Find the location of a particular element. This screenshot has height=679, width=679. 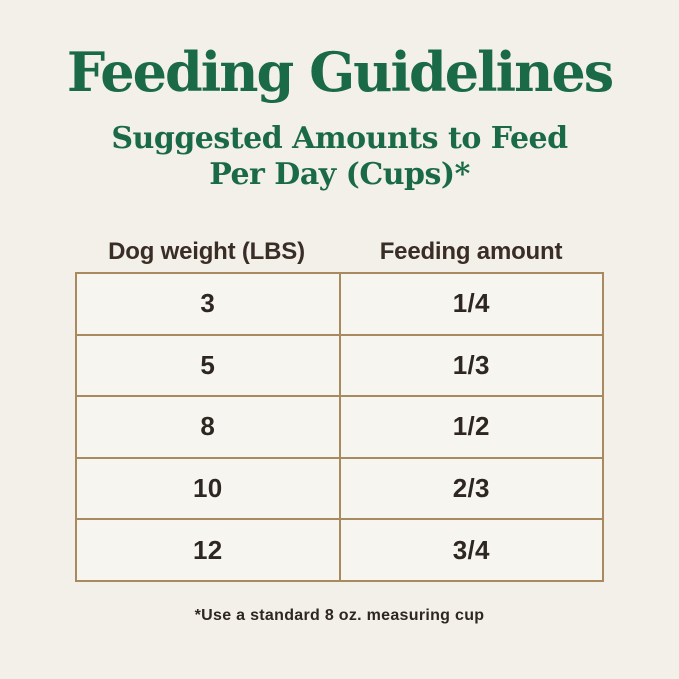

footnote: *Use a standard 8 oz. measuring cup is located at coordinates (339, 615).